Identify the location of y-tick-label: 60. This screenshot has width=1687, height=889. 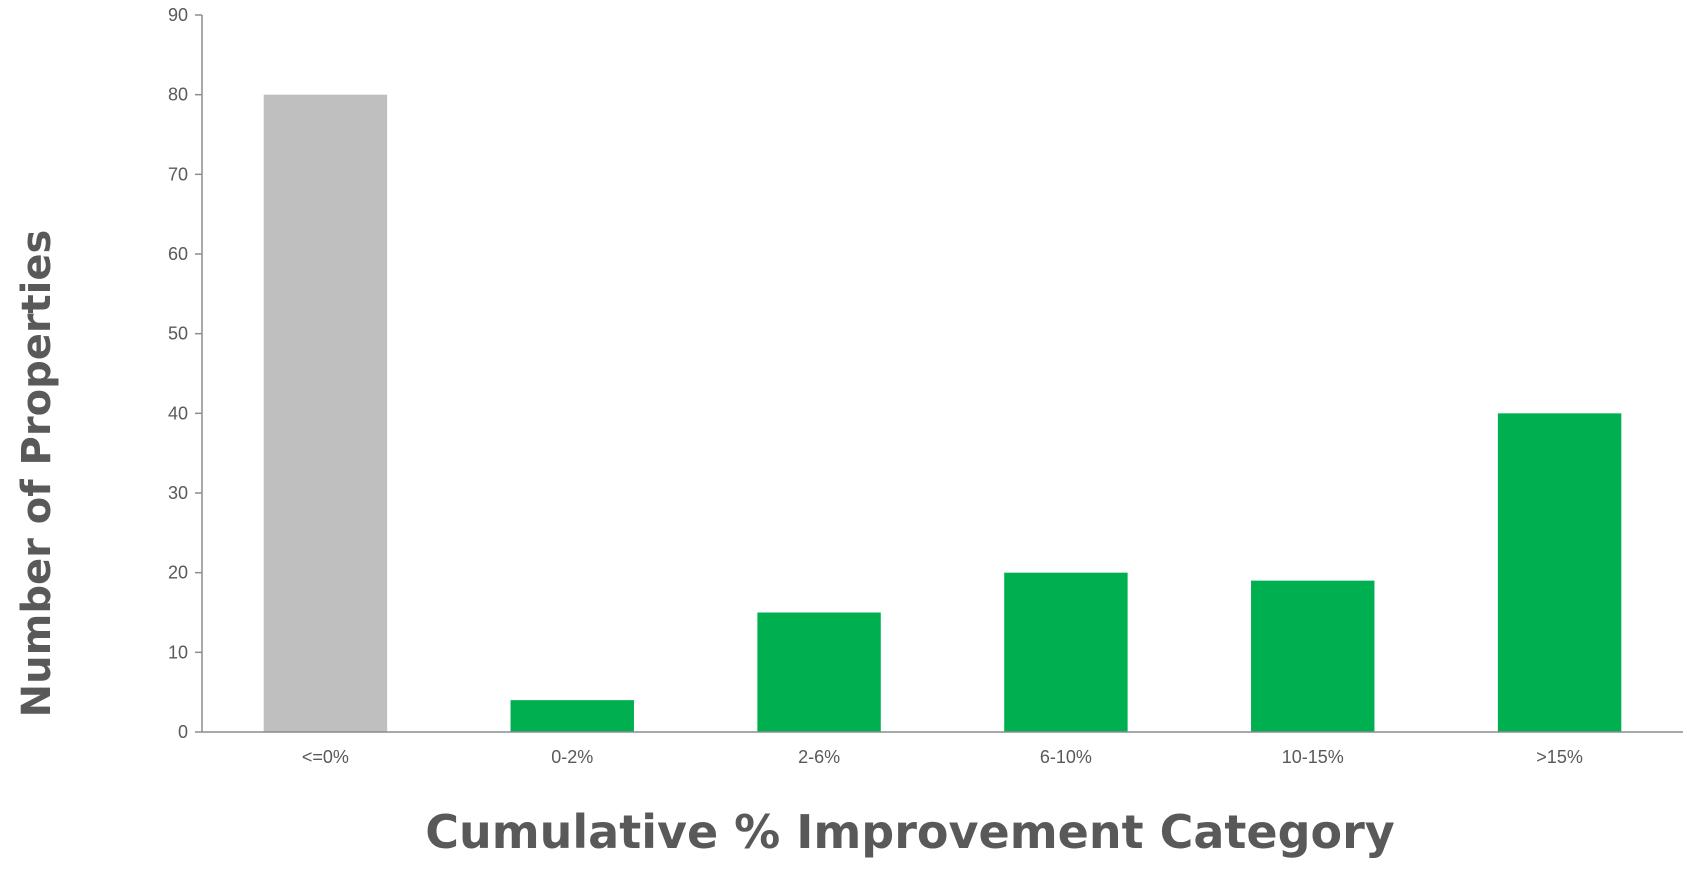
(178, 254).